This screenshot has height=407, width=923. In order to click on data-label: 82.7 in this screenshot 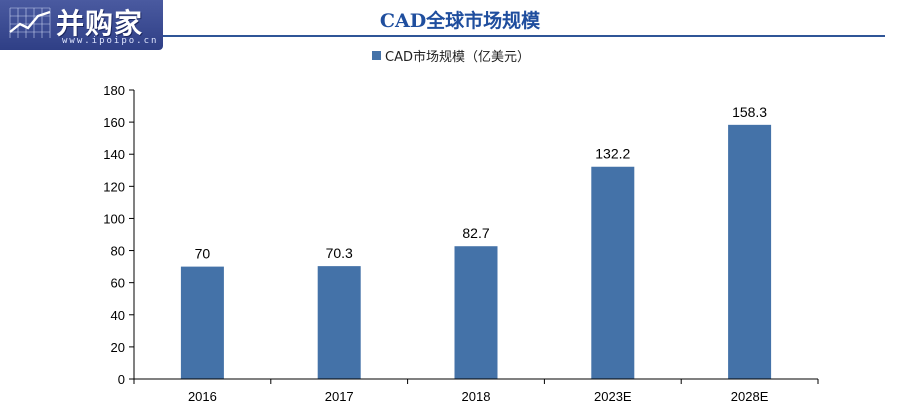, I will do `click(475, 233)`.